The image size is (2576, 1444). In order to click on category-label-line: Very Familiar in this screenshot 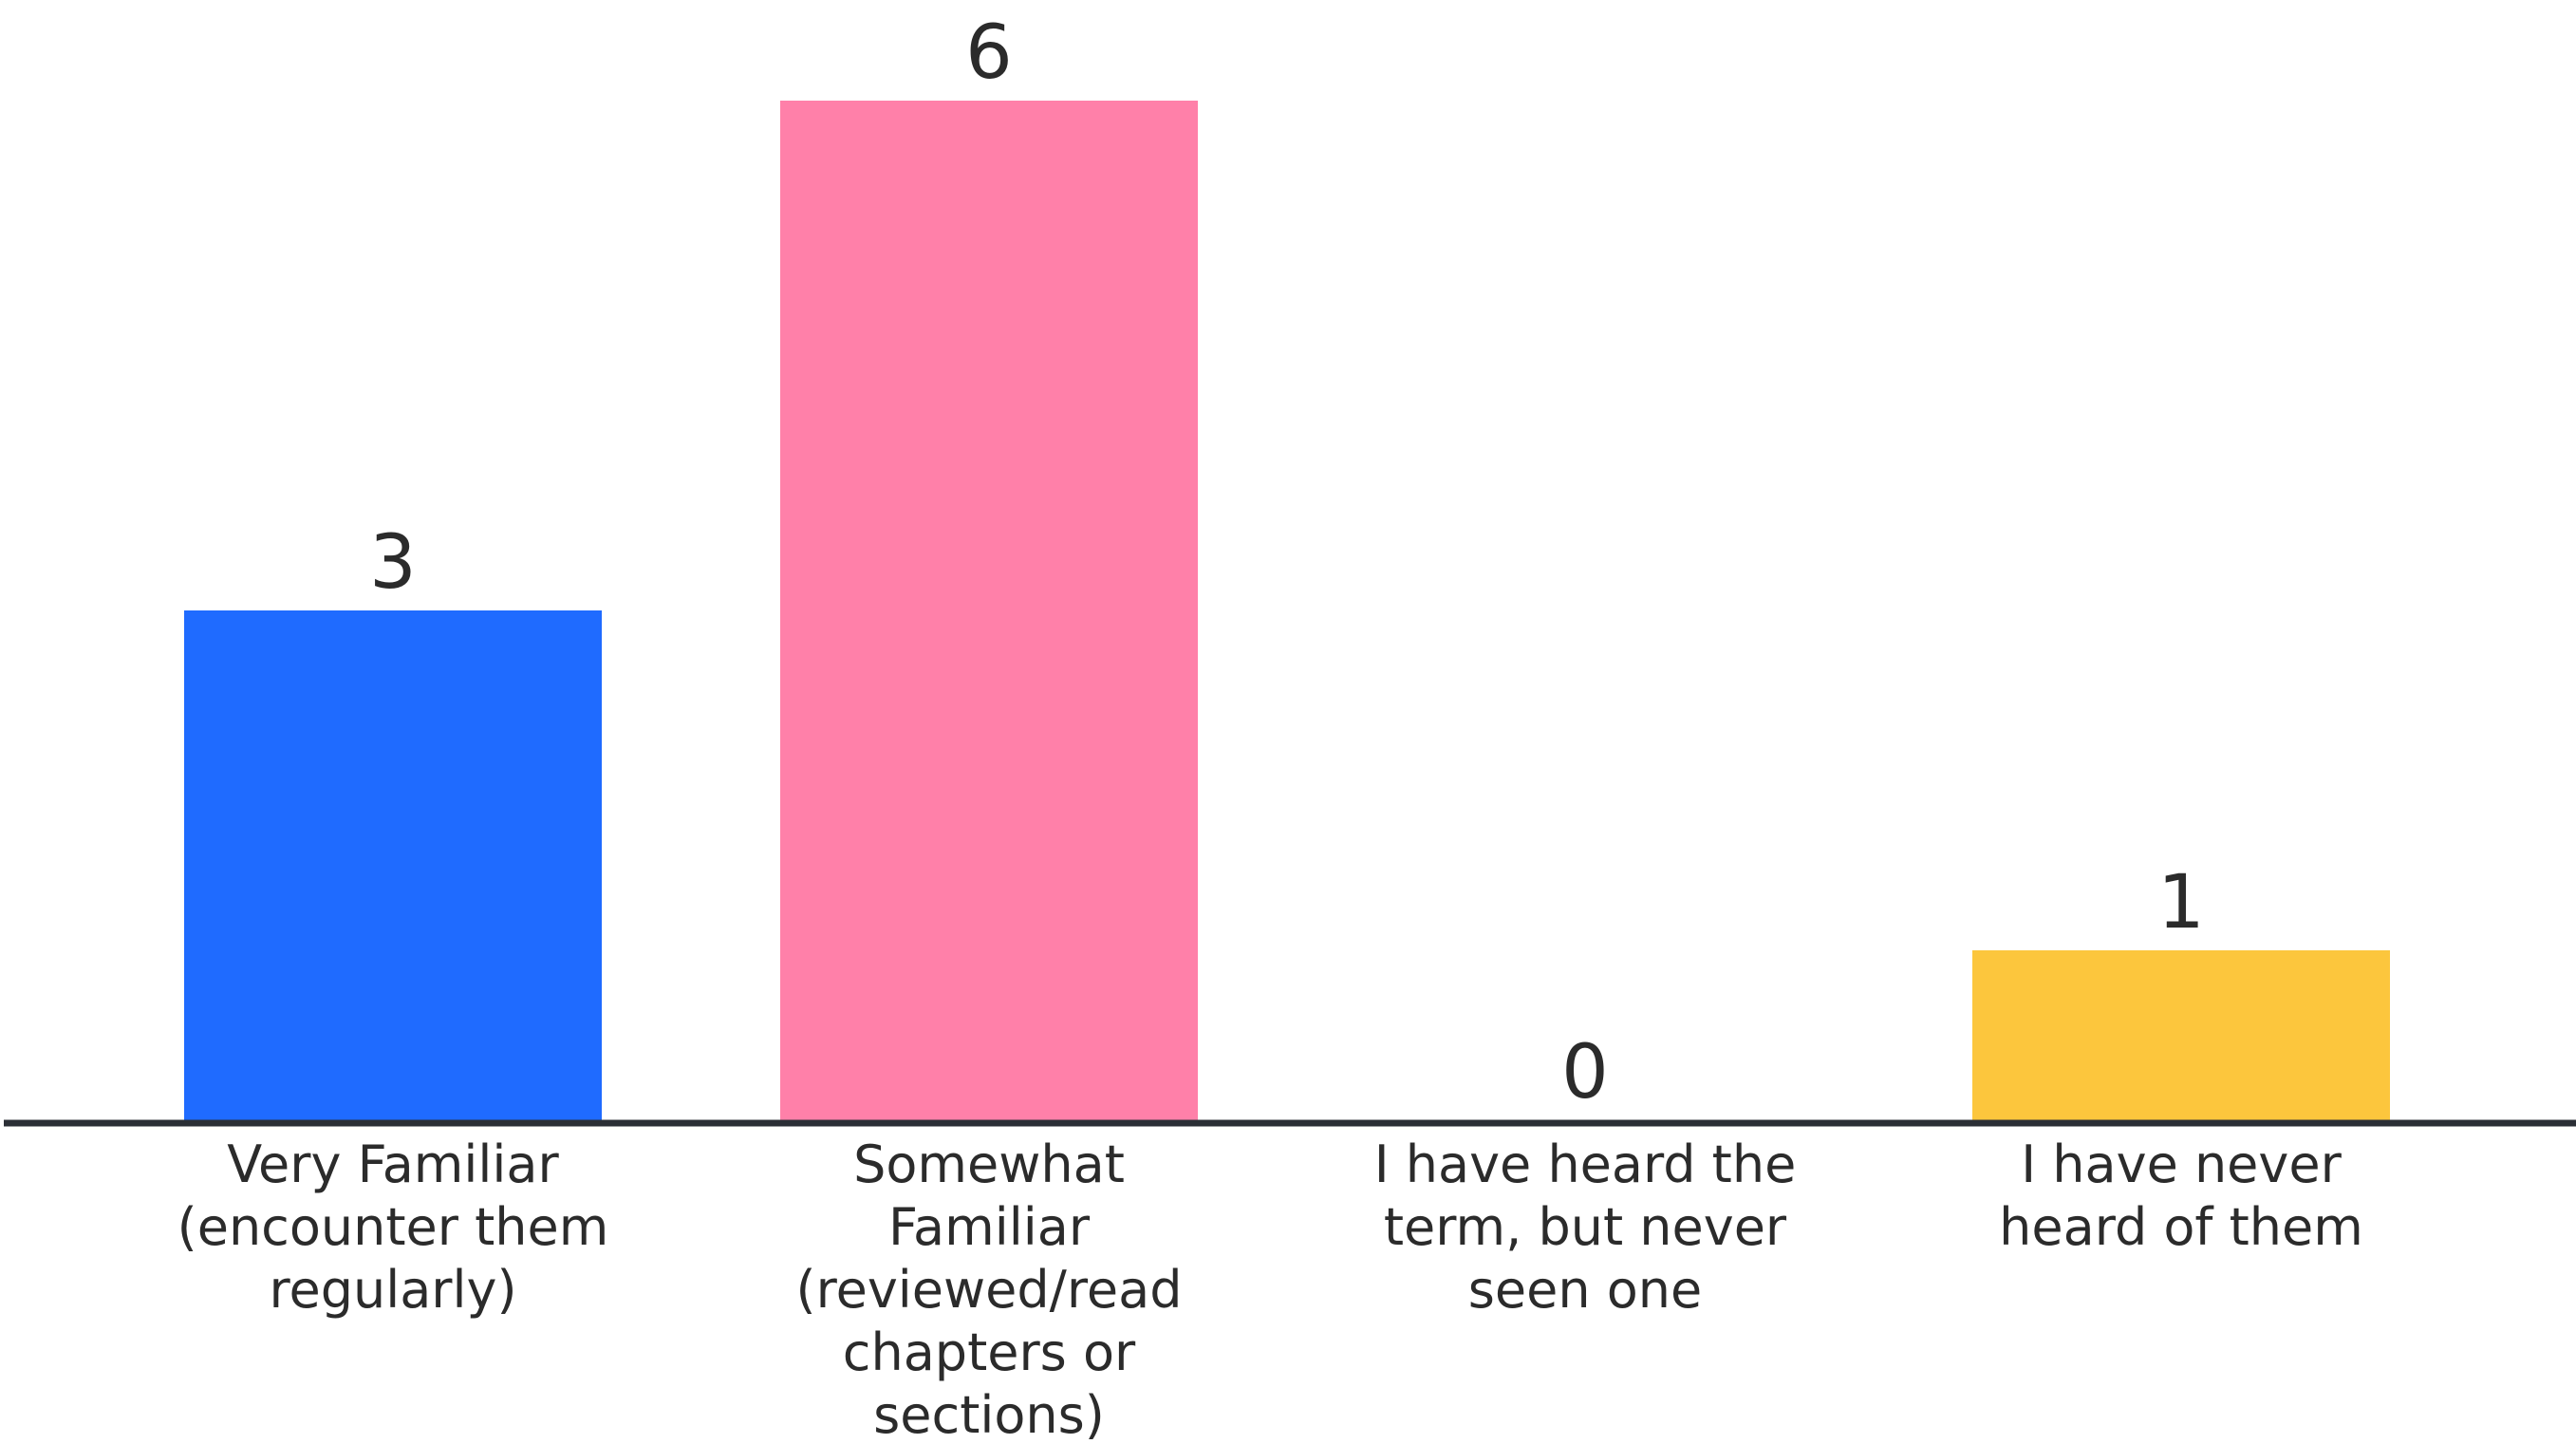, I will do `click(393, 1164)`.